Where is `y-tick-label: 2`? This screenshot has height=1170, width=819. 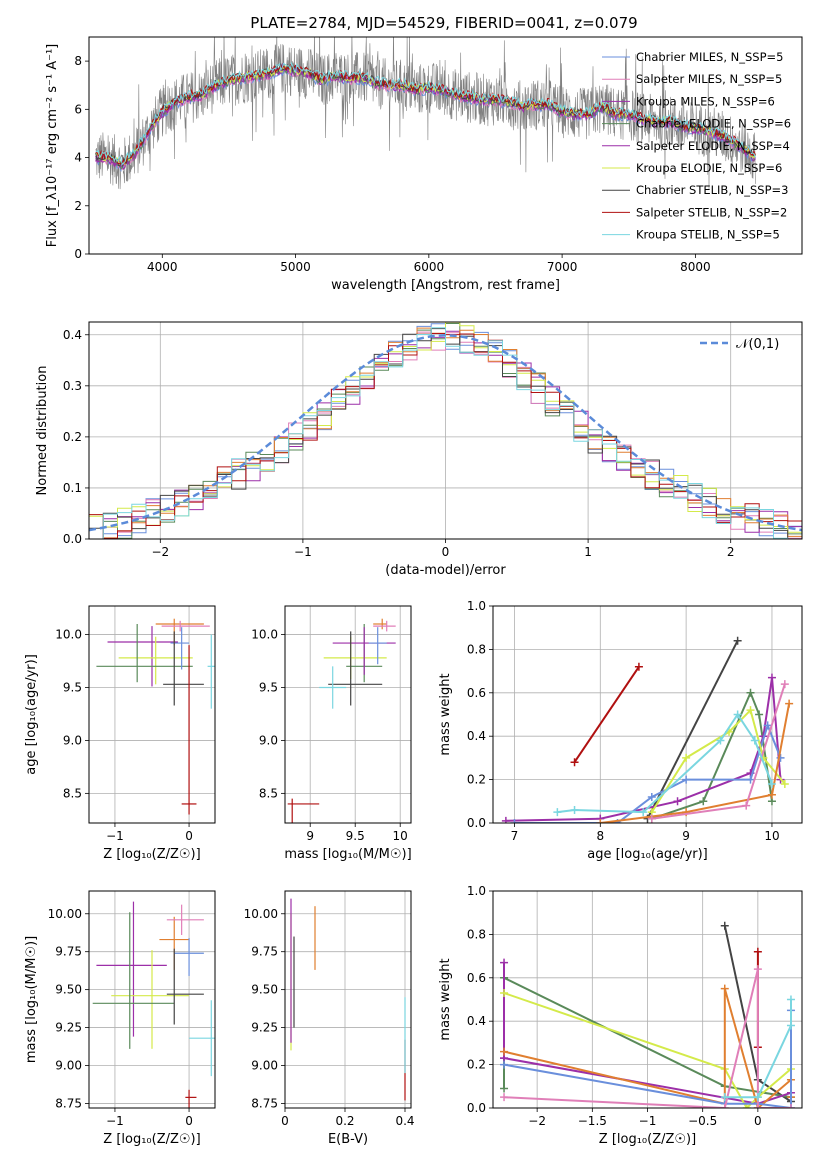 y-tick-label: 2 is located at coordinates (78, 206).